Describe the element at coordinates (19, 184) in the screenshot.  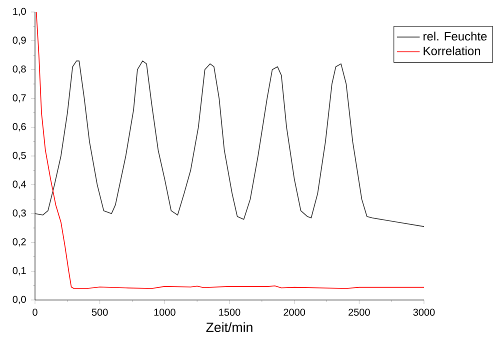
I see `y-tick-label: 0,4` at that location.